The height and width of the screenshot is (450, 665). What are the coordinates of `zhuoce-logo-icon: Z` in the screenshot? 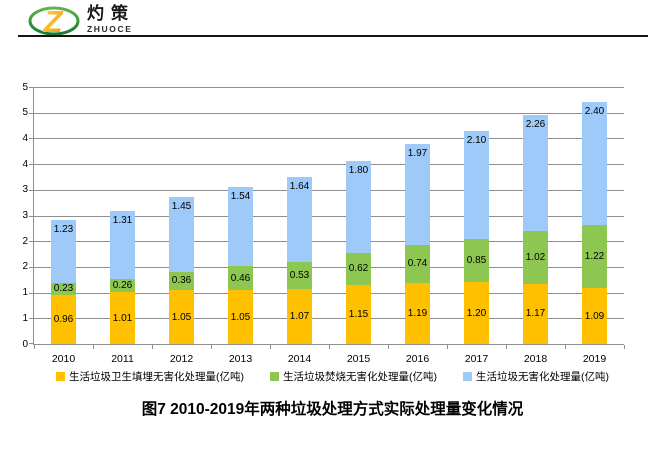 It's located at (54, 20).